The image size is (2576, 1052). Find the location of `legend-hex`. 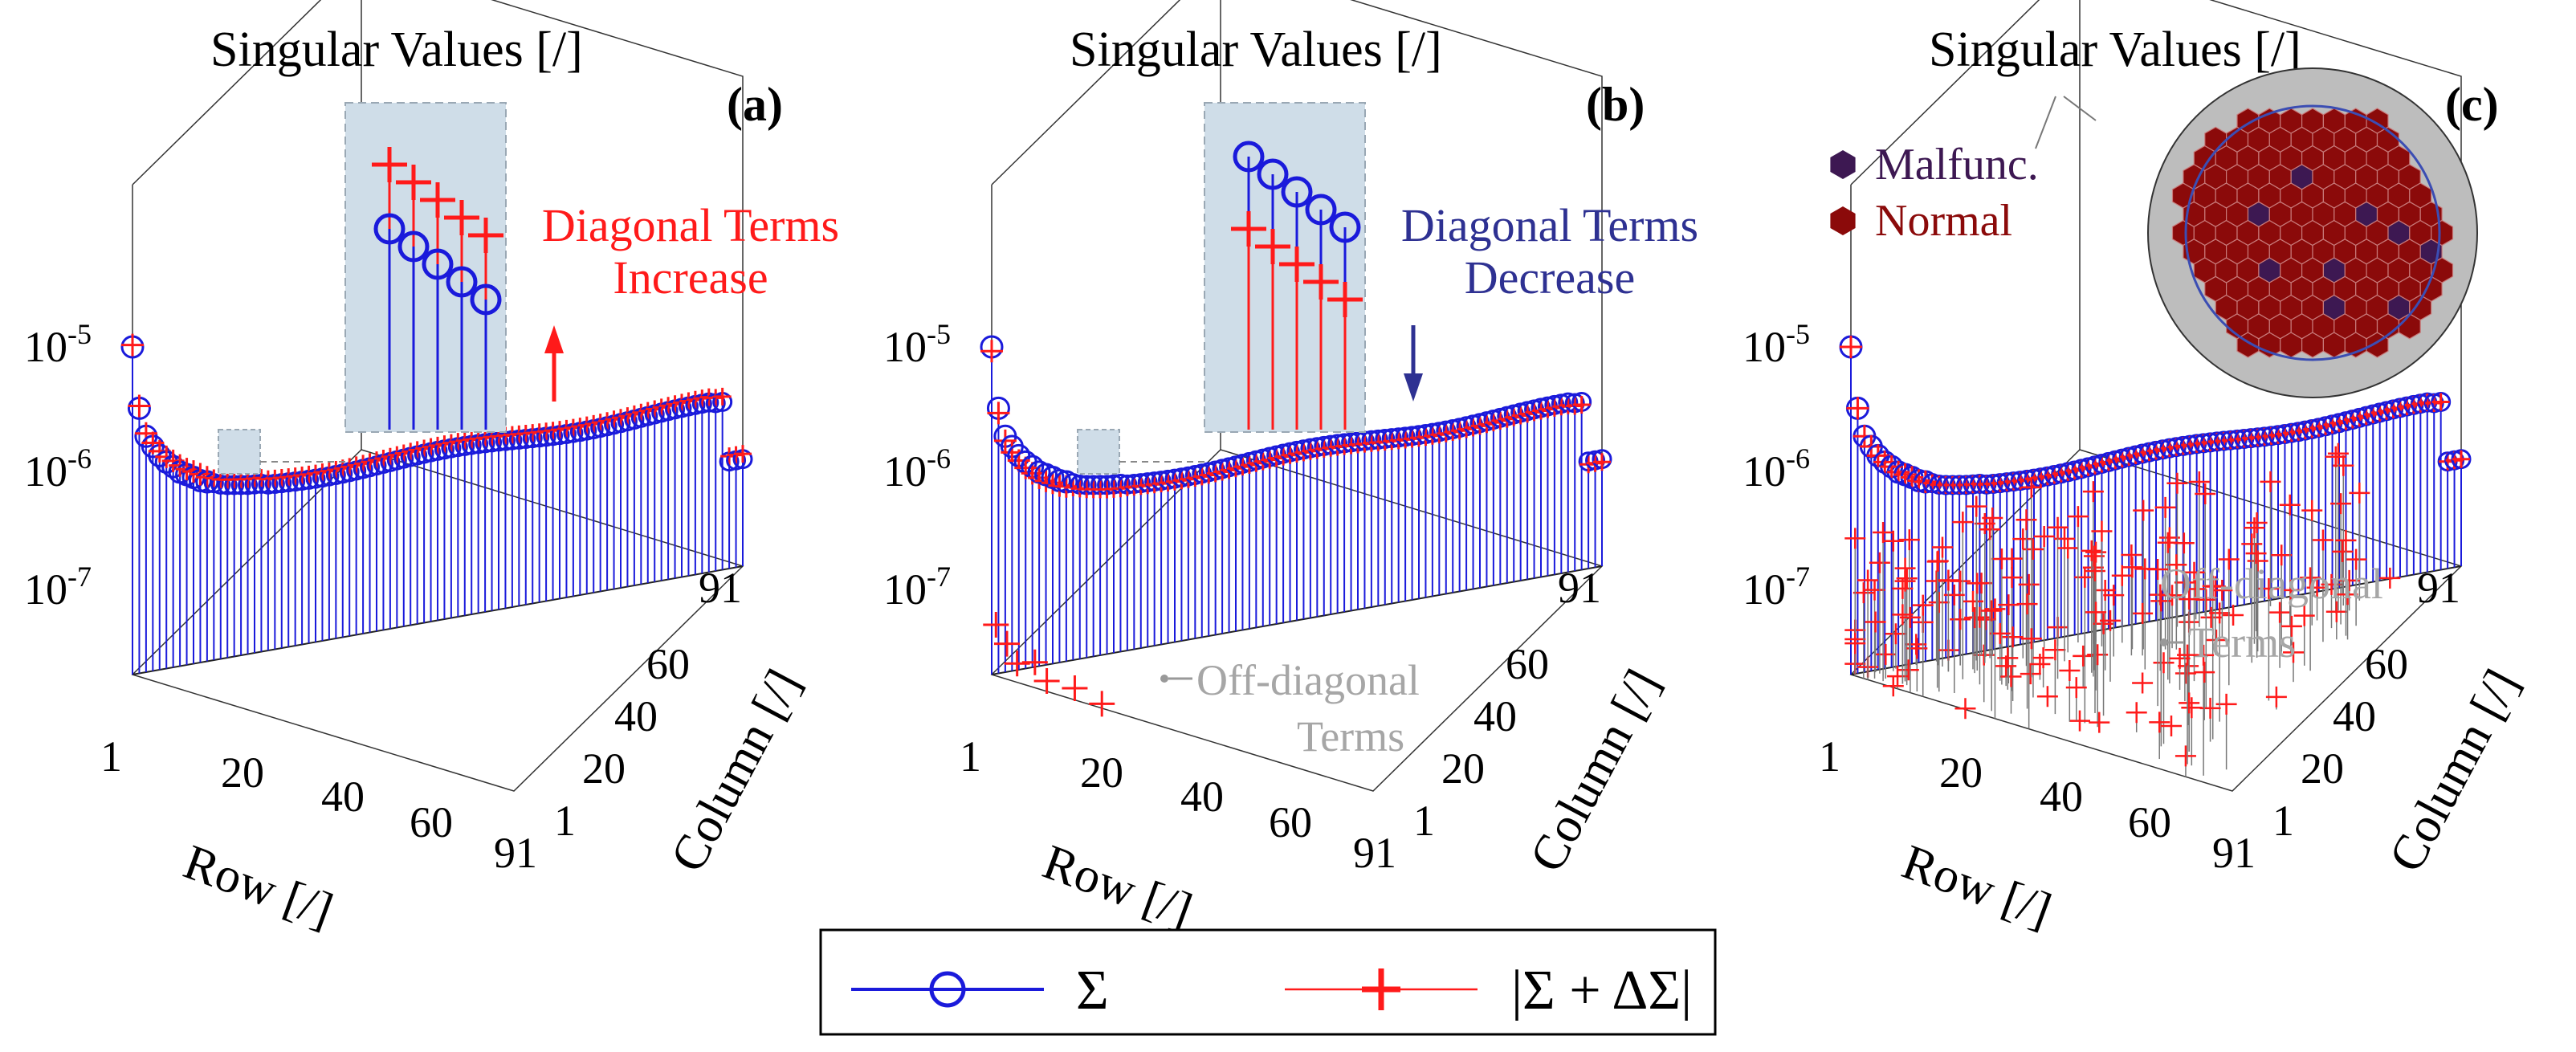

legend-hex is located at coordinates (1843, 220).